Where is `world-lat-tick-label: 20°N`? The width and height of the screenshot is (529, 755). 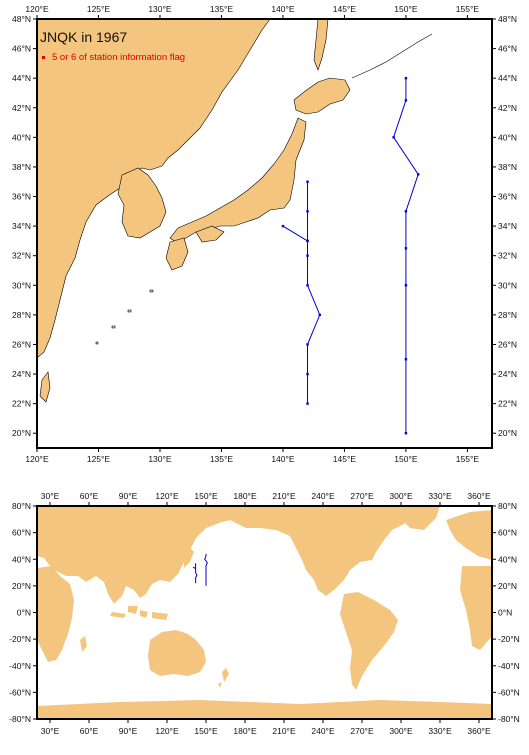 world-lat-tick-label: 20°N is located at coordinates (21, 586).